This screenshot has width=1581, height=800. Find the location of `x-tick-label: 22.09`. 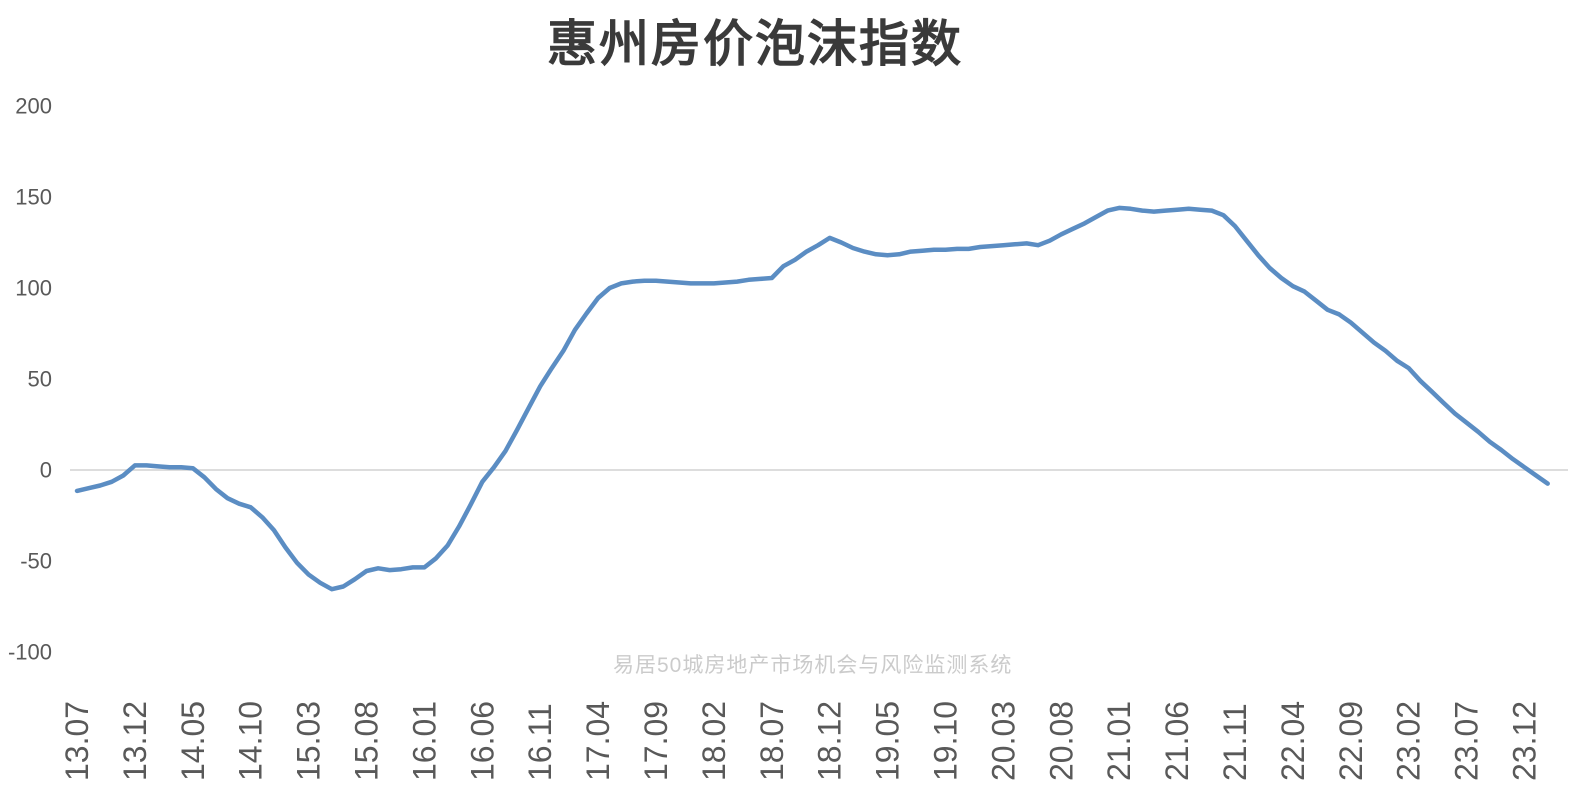

x-tick-label: 22.09 is located at coordinates (1351, 741).